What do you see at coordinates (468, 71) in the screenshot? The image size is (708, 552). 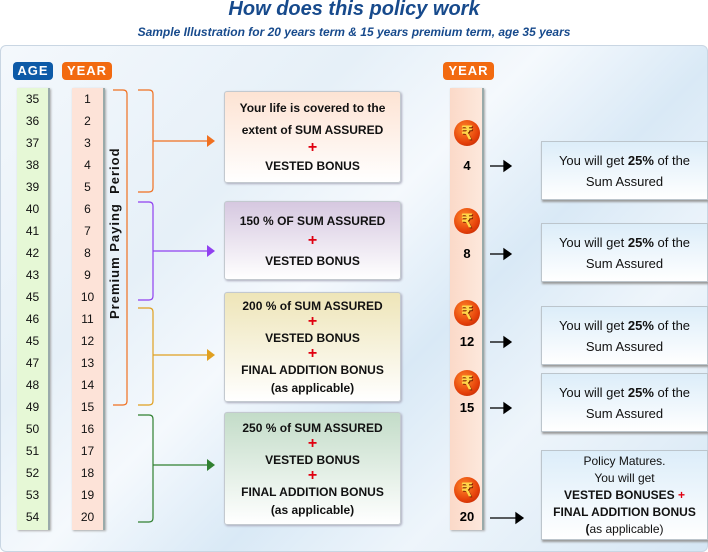 I see `payout-year-header: YEAR` at bounding box center [468, 71].